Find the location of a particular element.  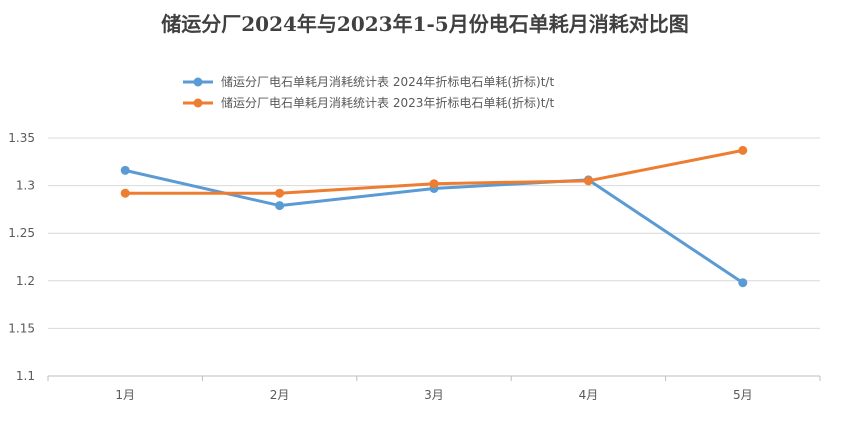

legend-label: 储运分厂电石单耗月消耗统计表 2023年折标电石单耗(折标)t/t is located at coordinates (387, 102).